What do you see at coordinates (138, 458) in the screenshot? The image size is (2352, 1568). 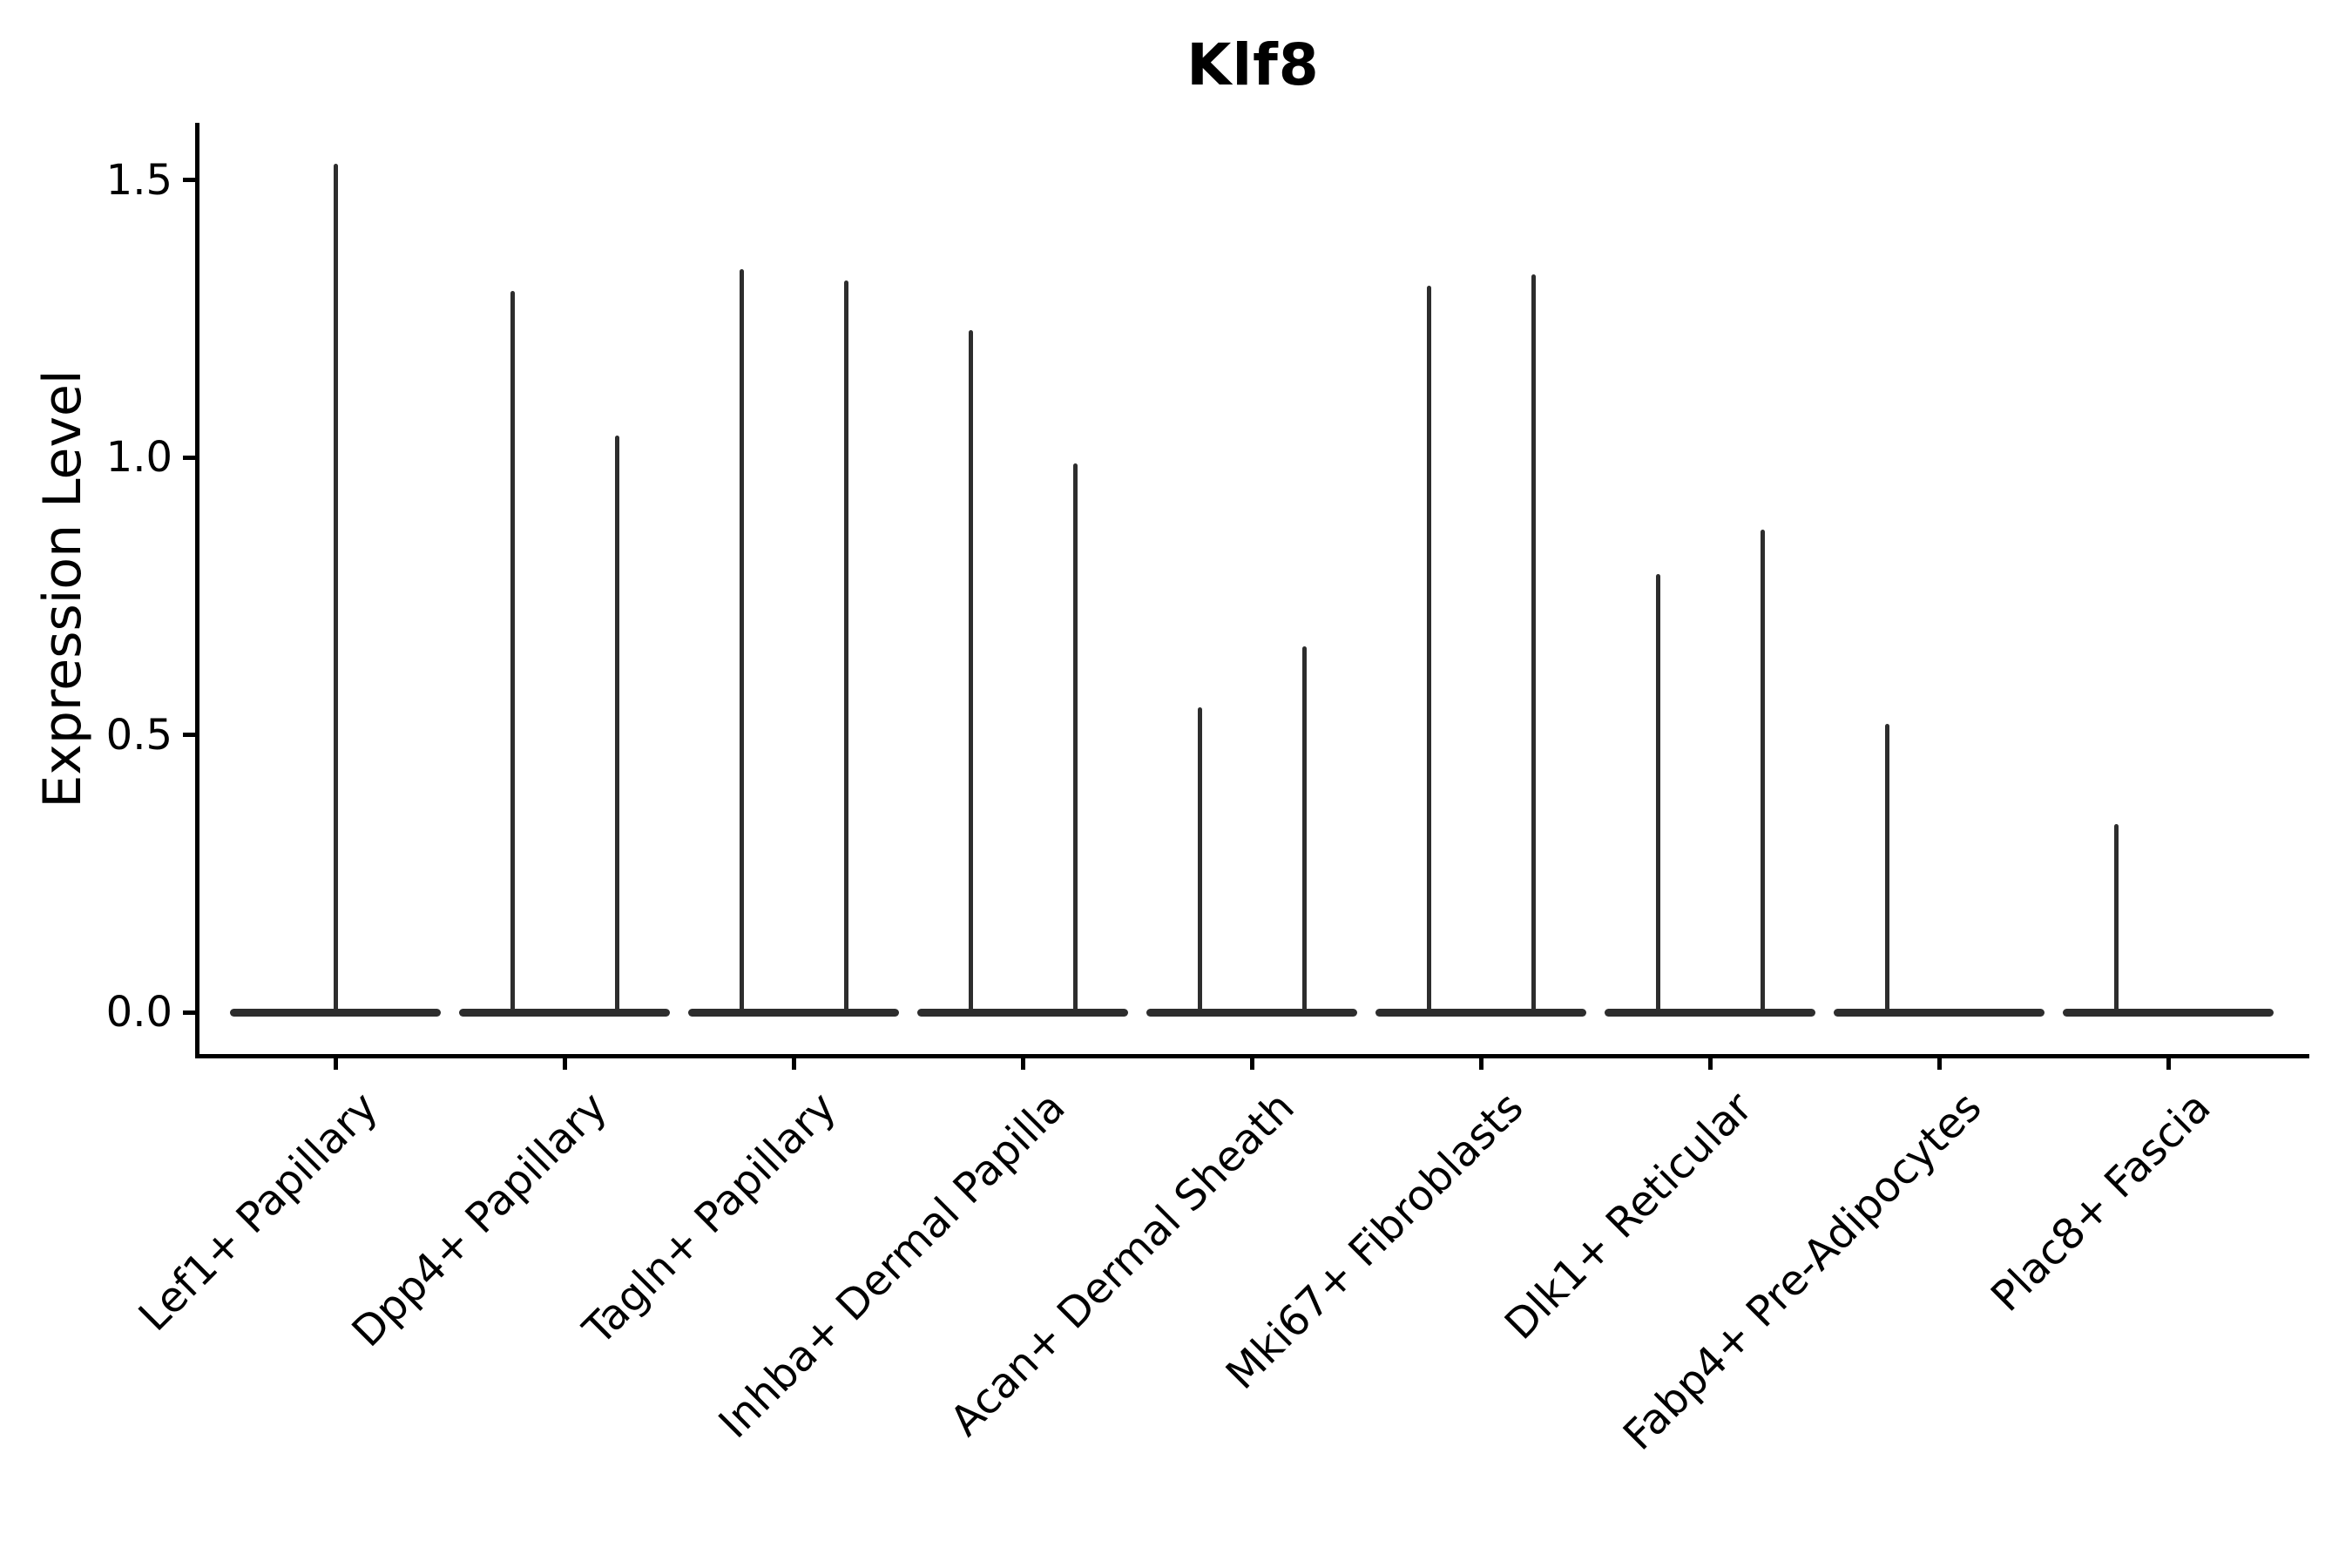 I see `y-tick-label: 1.0` at bounding box center [138, 458].